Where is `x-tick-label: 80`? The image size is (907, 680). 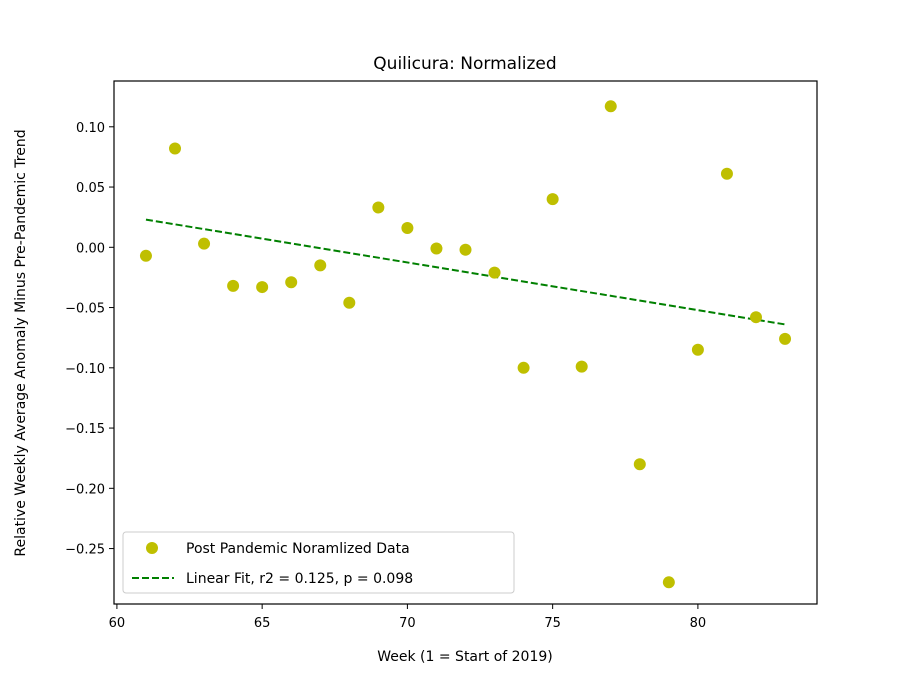 x-tick-label: 80 is located at coordinates (698, 623).